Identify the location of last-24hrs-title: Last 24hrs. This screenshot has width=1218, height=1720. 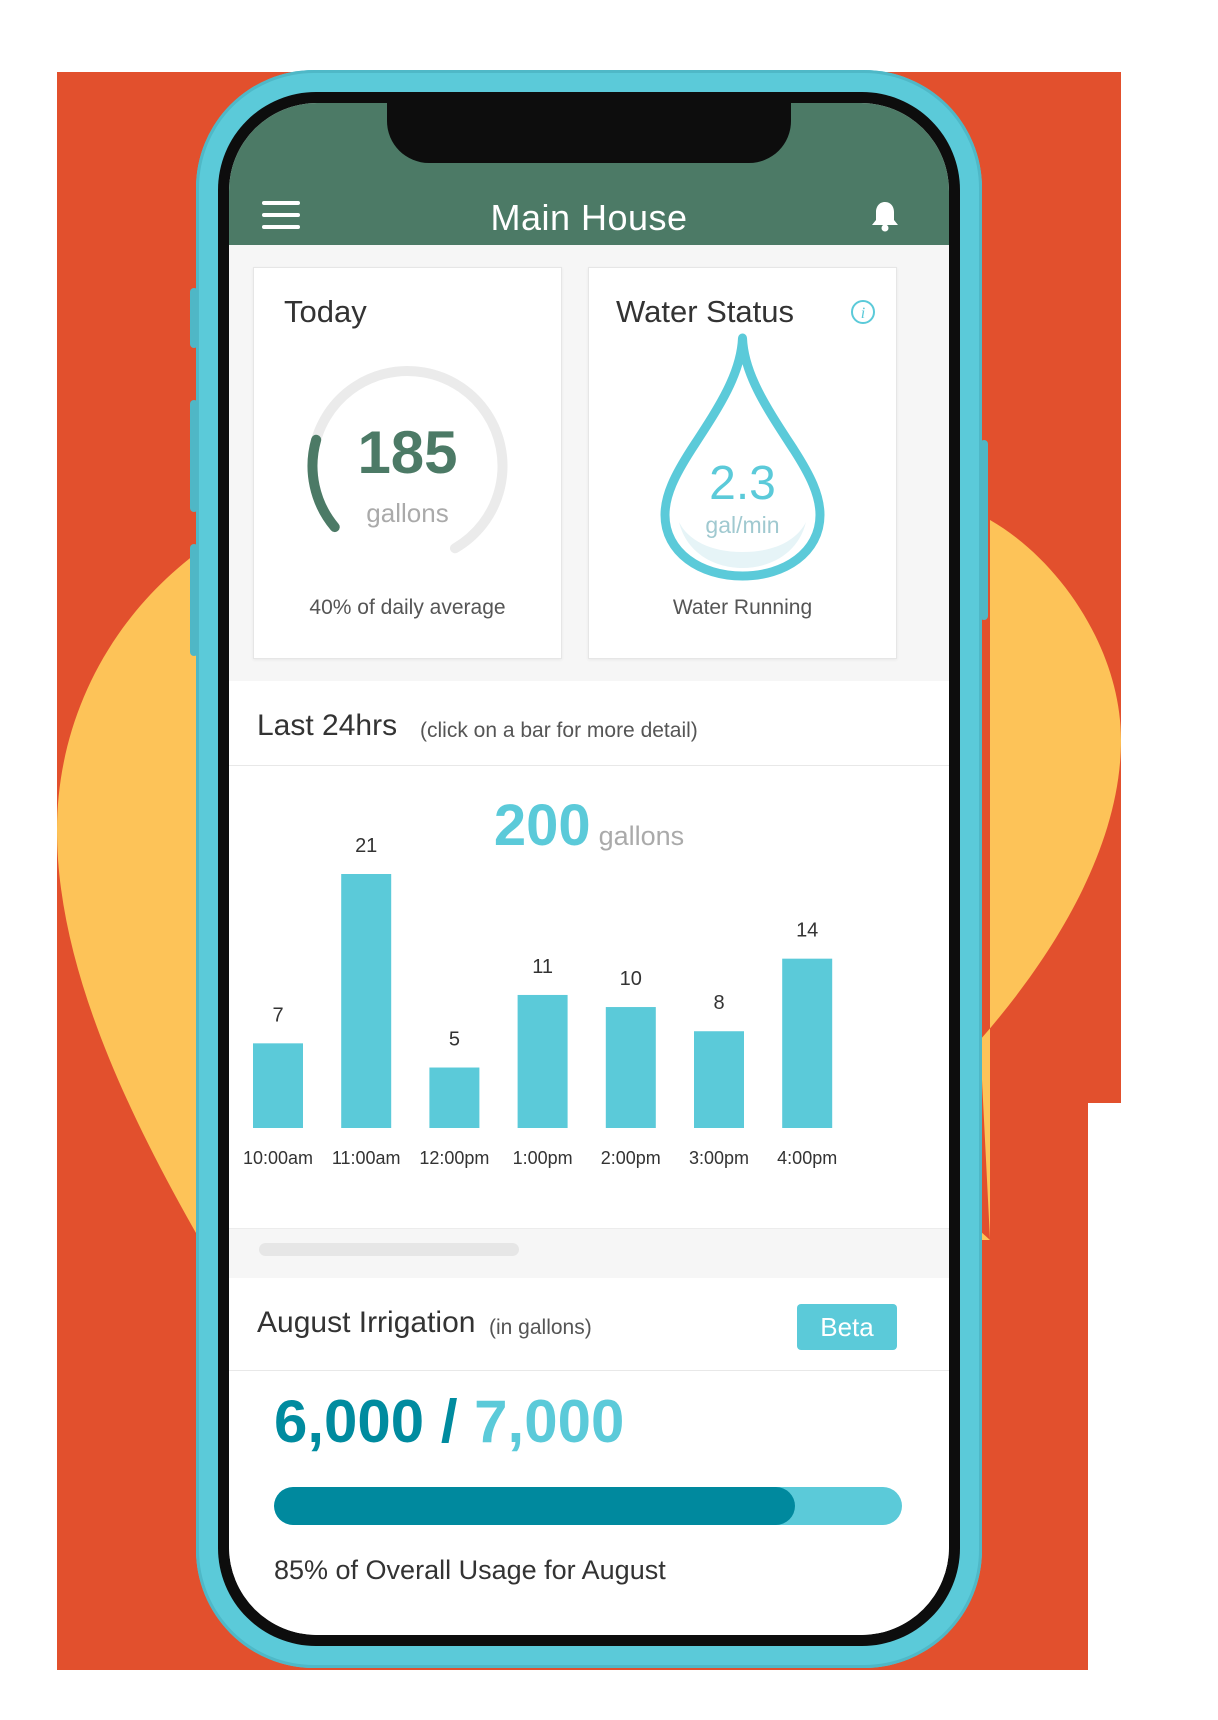
(327, 725).